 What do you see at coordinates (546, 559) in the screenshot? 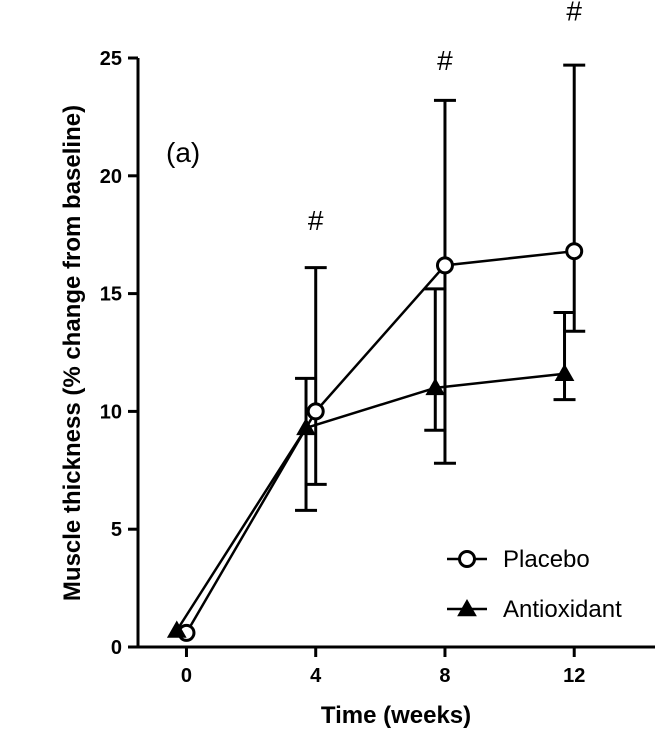
I see `legend-label: Placebo` at bounding box center [546, 559].